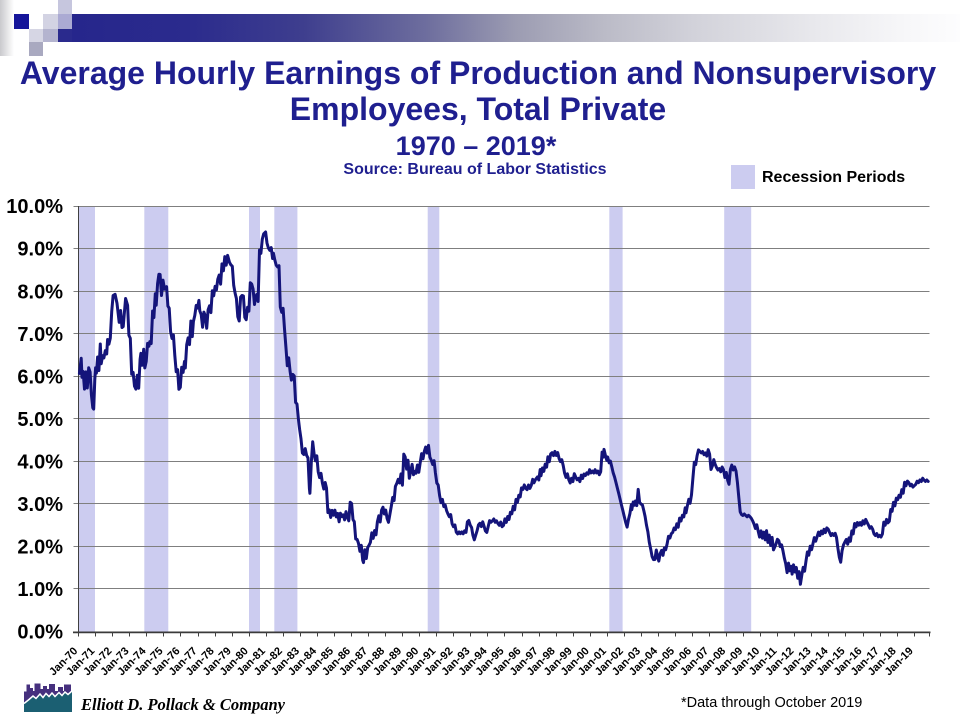  What do you see at coordinates (34, 207) in the screenshot?
I see `svg-text: 10.0%` at bounding box center [34, 207].